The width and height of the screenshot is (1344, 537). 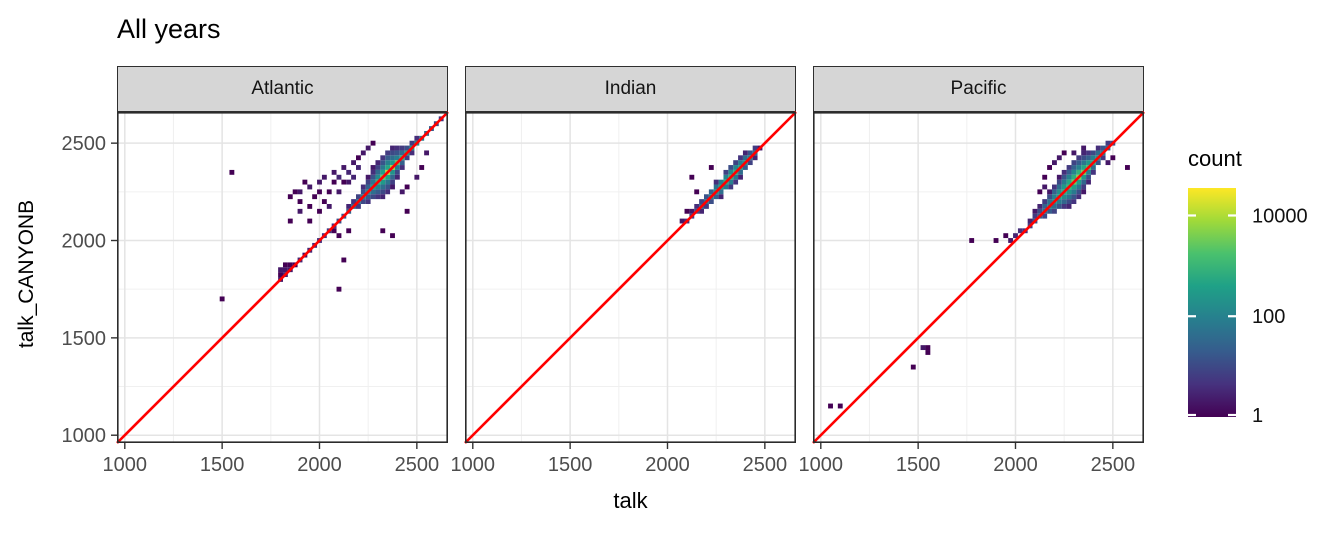 What do you see at coordinates (222, 465) in the screenshot?
I see `x-tick-label: 1500` at bounding box center [222, 465].